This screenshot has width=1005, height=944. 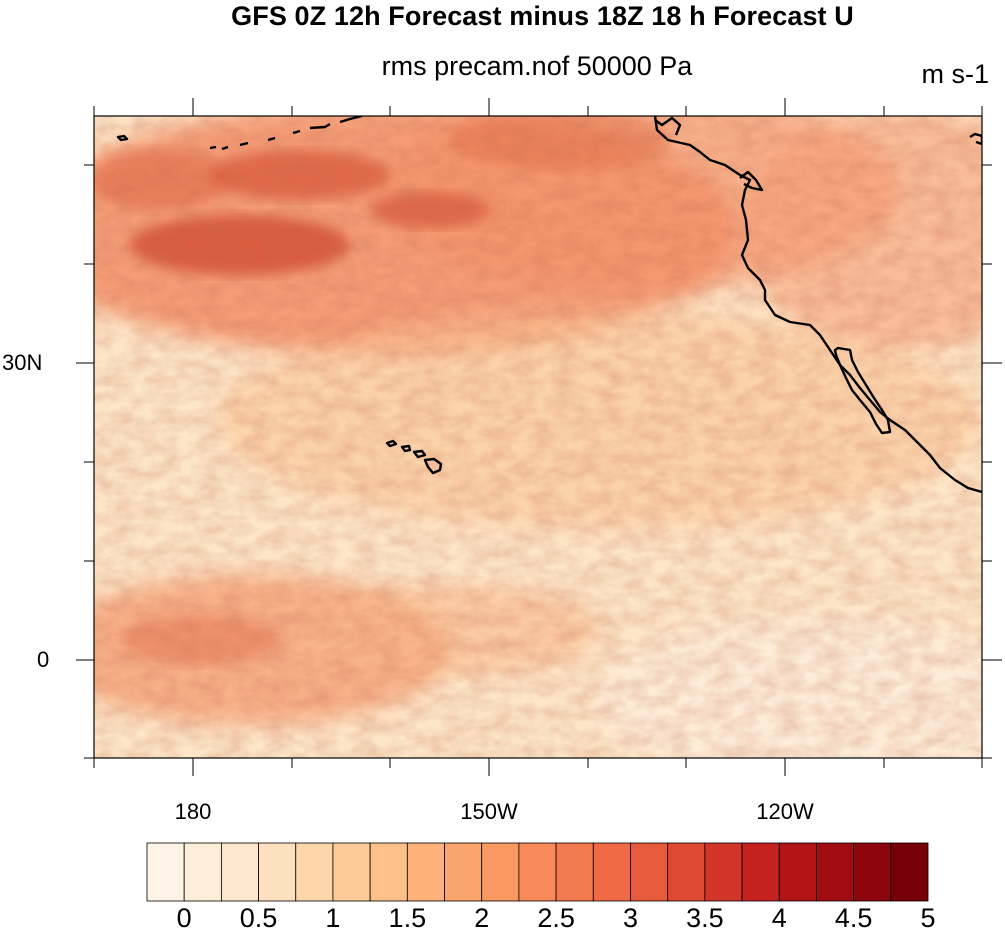 I want to click on colorbar-tick-label: 1.5, so click(x=407, y=918).